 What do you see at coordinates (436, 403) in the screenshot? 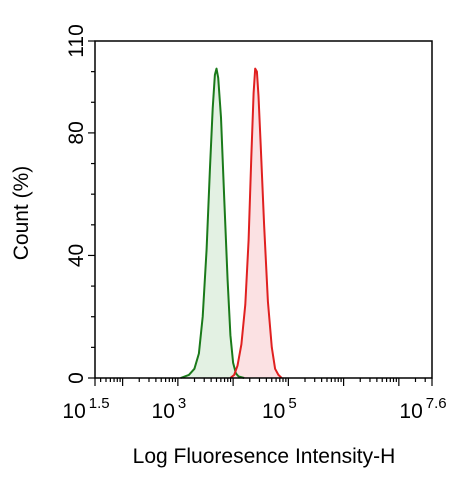
I see `x-tick-label-exponent: 7.6` at bounding box center [436, 403].